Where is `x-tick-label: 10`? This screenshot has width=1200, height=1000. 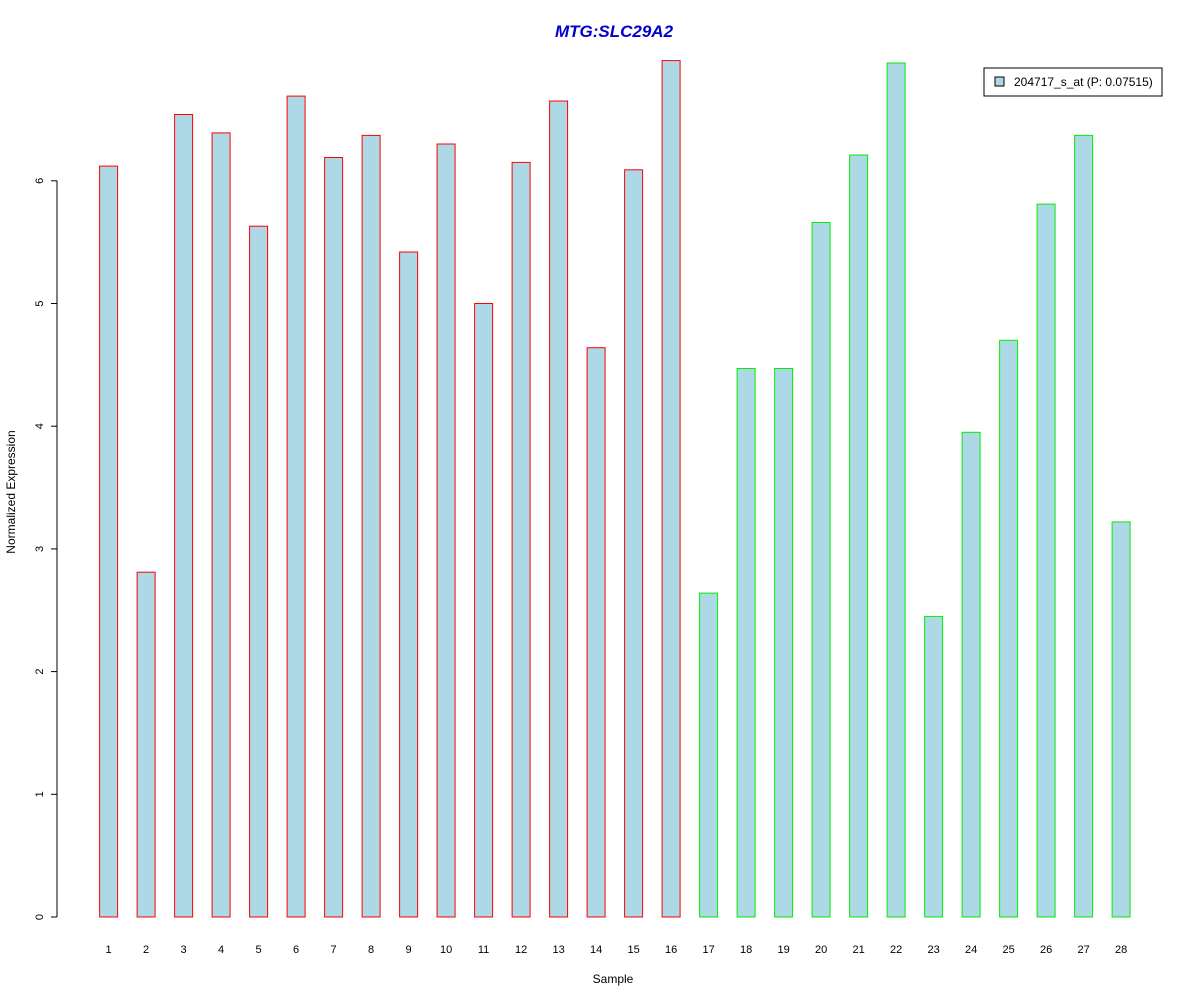 x-tick-label: 10 is located at coordinates (446, 950).